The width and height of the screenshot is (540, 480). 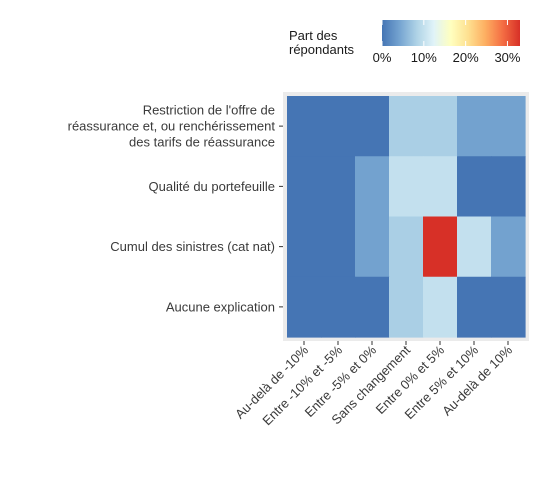 What do you see at coordinates (172, 126) in the screenshot?
I see `y-tick-label: réassurance et, ou renchérissement` at bounding box center [172, 126].